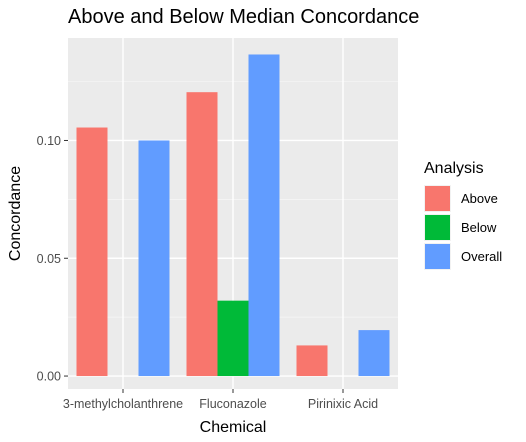 Image resolution: width=526 pixels, height=442 pixels. I want to click on x-tick-label: 3-methylcholanthrene, so click(123, 404).